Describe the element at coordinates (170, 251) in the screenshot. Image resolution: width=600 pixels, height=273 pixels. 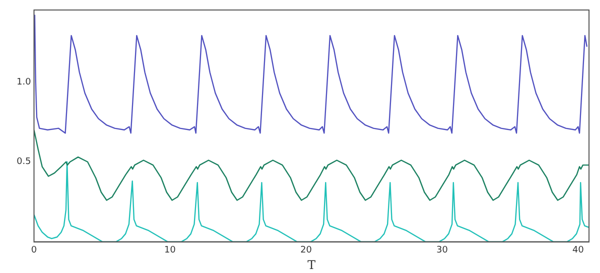
I see `x-tick-label: 10` at that location.